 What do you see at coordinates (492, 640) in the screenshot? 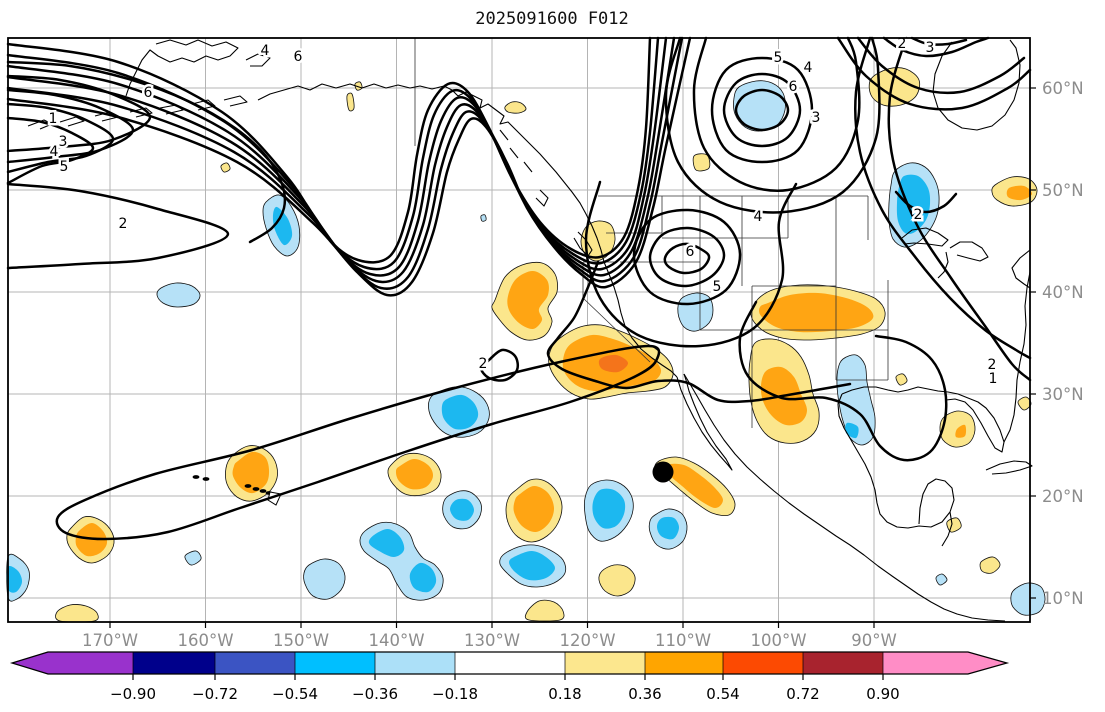
I see `x-tick-label: 130°W` at bounding box center [492, 640].